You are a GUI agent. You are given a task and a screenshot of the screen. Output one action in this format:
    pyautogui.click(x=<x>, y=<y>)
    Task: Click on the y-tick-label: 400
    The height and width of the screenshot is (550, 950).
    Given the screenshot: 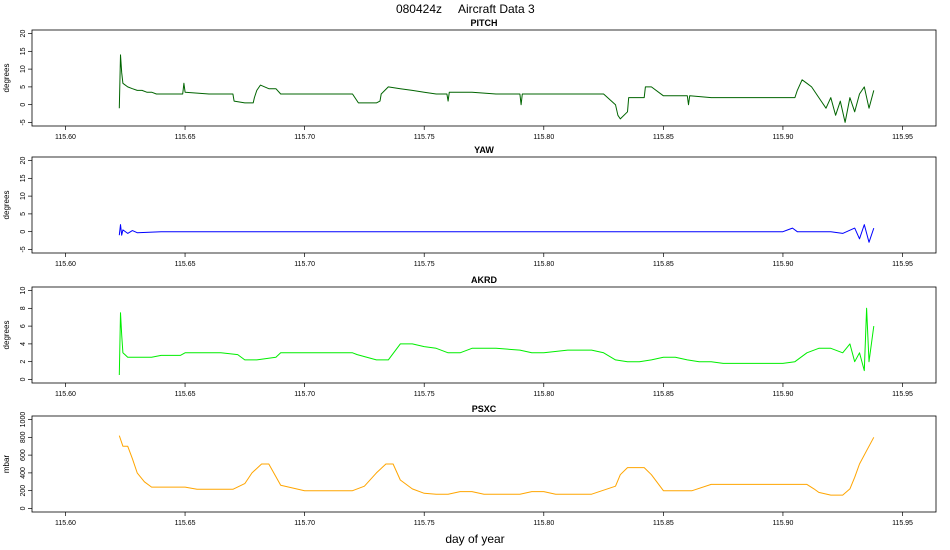 What is the action you would take?
    pyautogui.click(x=23, y=473)
    